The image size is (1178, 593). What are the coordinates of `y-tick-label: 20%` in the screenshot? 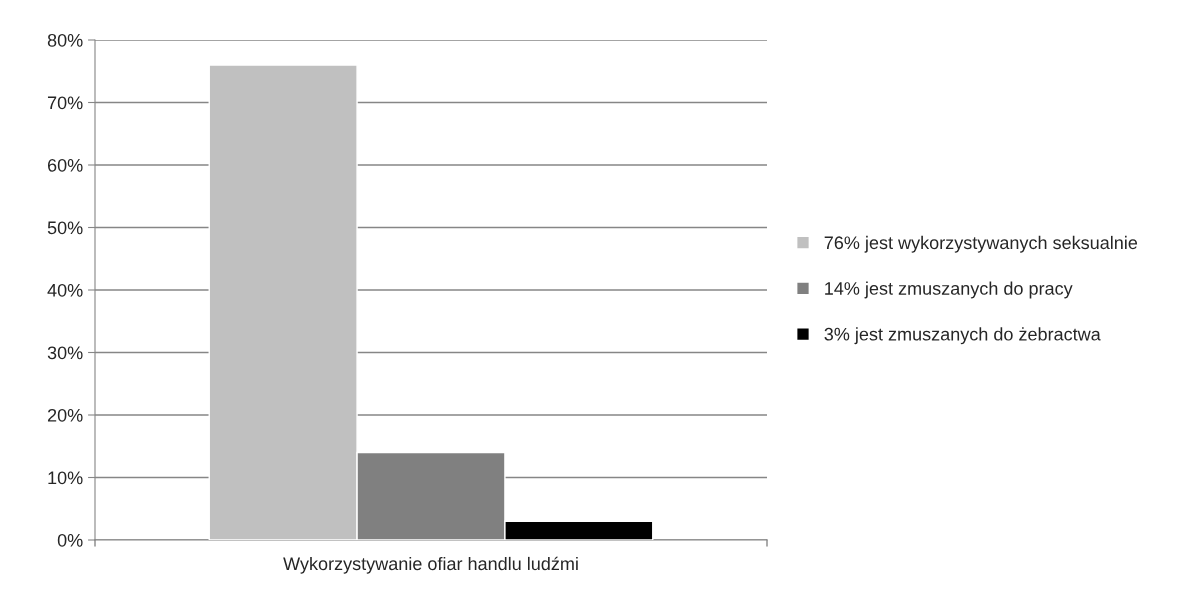 It's located at (65, 415).